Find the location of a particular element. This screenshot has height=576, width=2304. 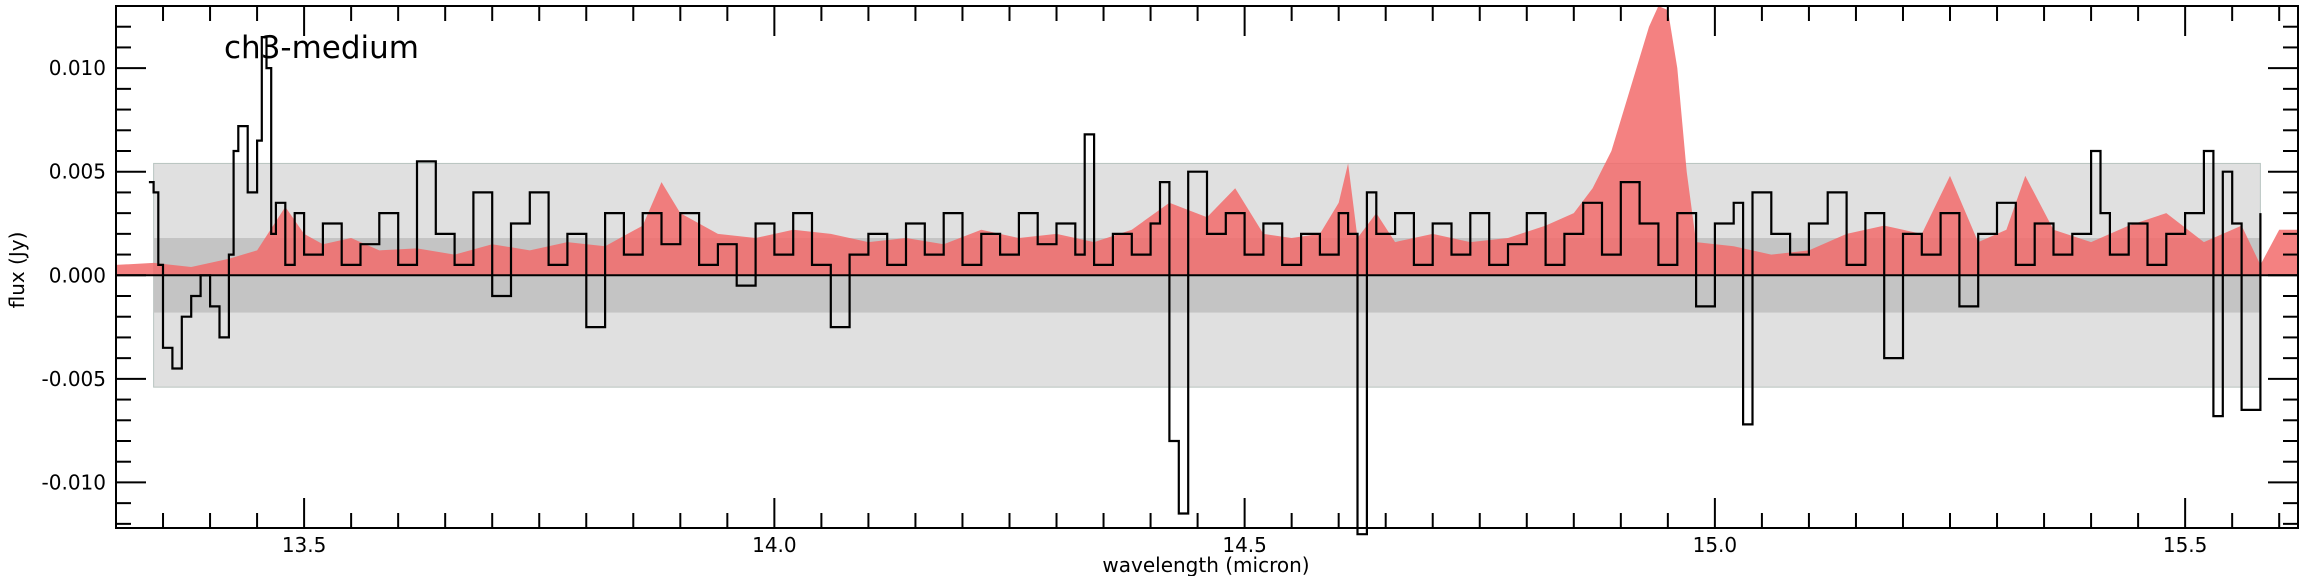

panel-label: ch3-medium is located at coordinates (321, 48).